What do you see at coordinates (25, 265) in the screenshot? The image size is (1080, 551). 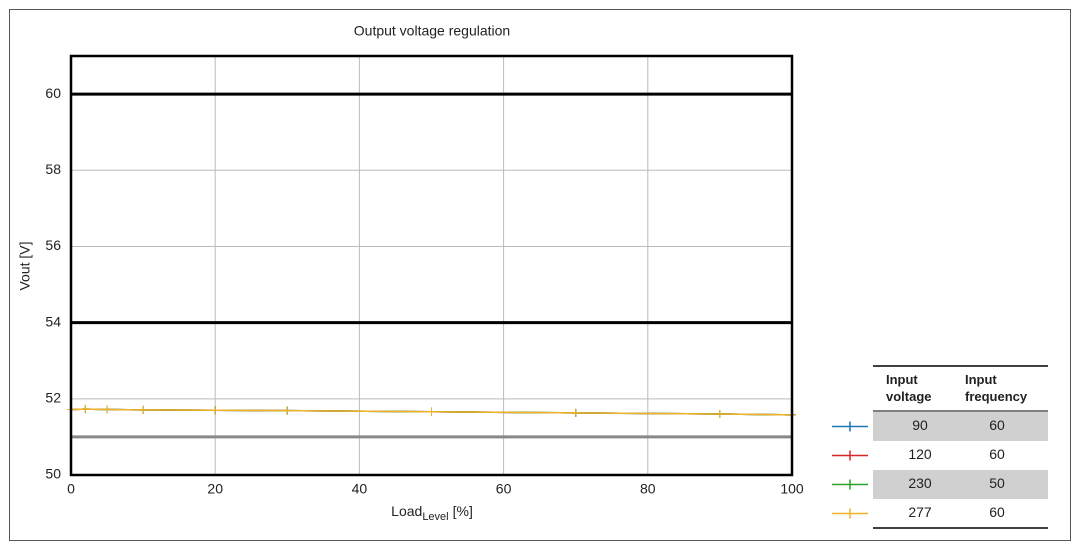 I see `y-axis-label: Vout [V]` at bounding box center [25, 265].